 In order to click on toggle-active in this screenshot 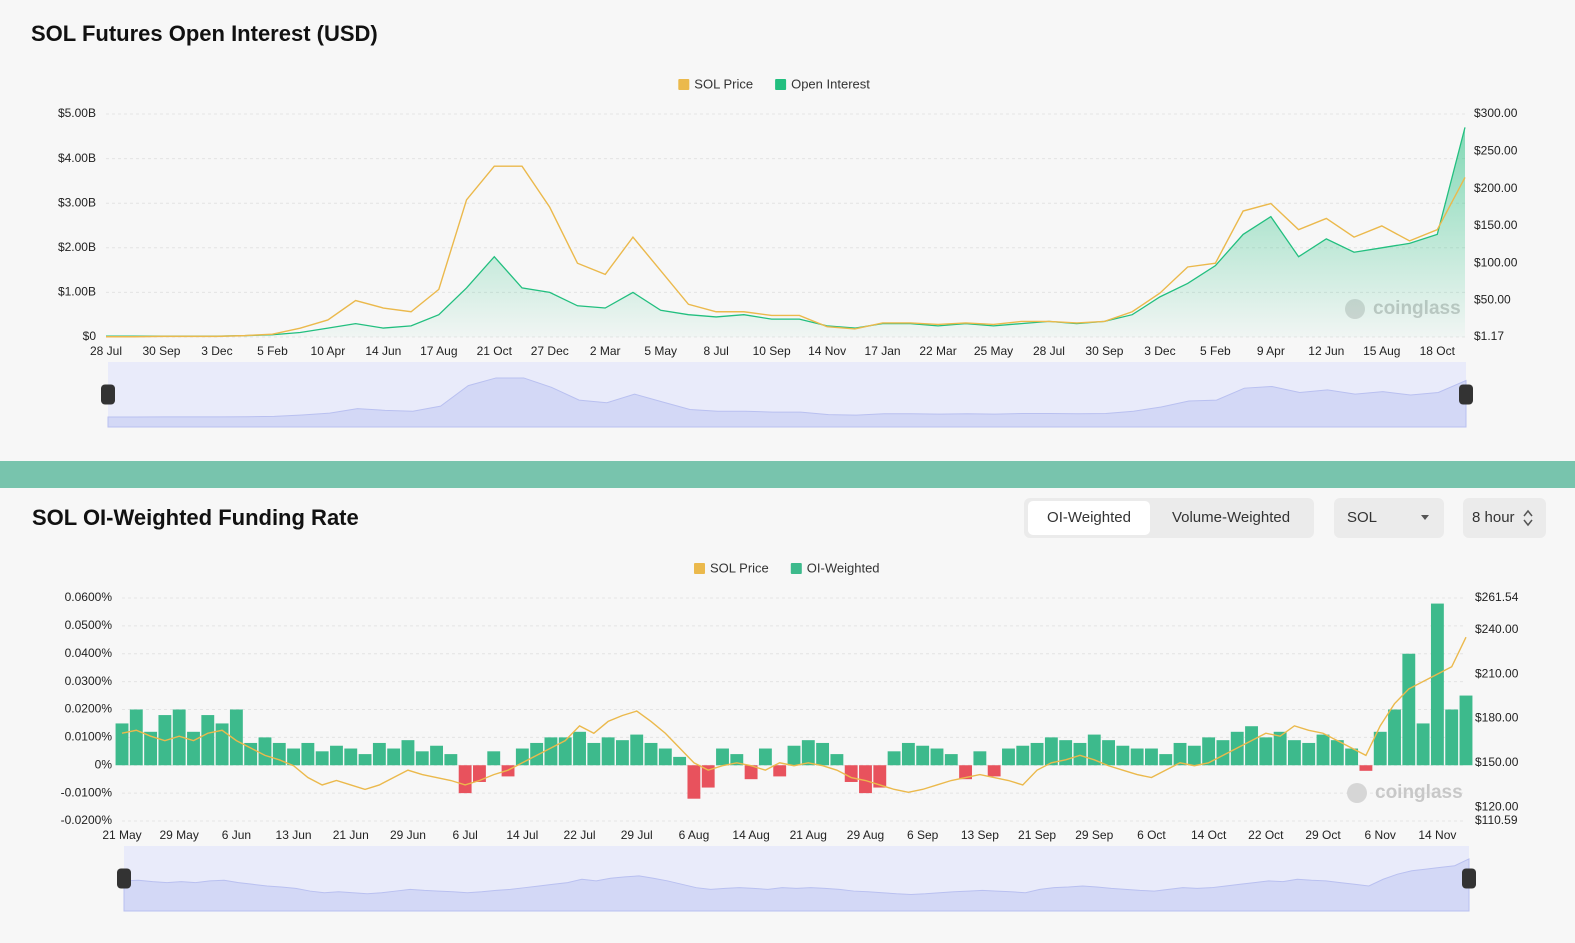, I will do `click(1089, 518)`.